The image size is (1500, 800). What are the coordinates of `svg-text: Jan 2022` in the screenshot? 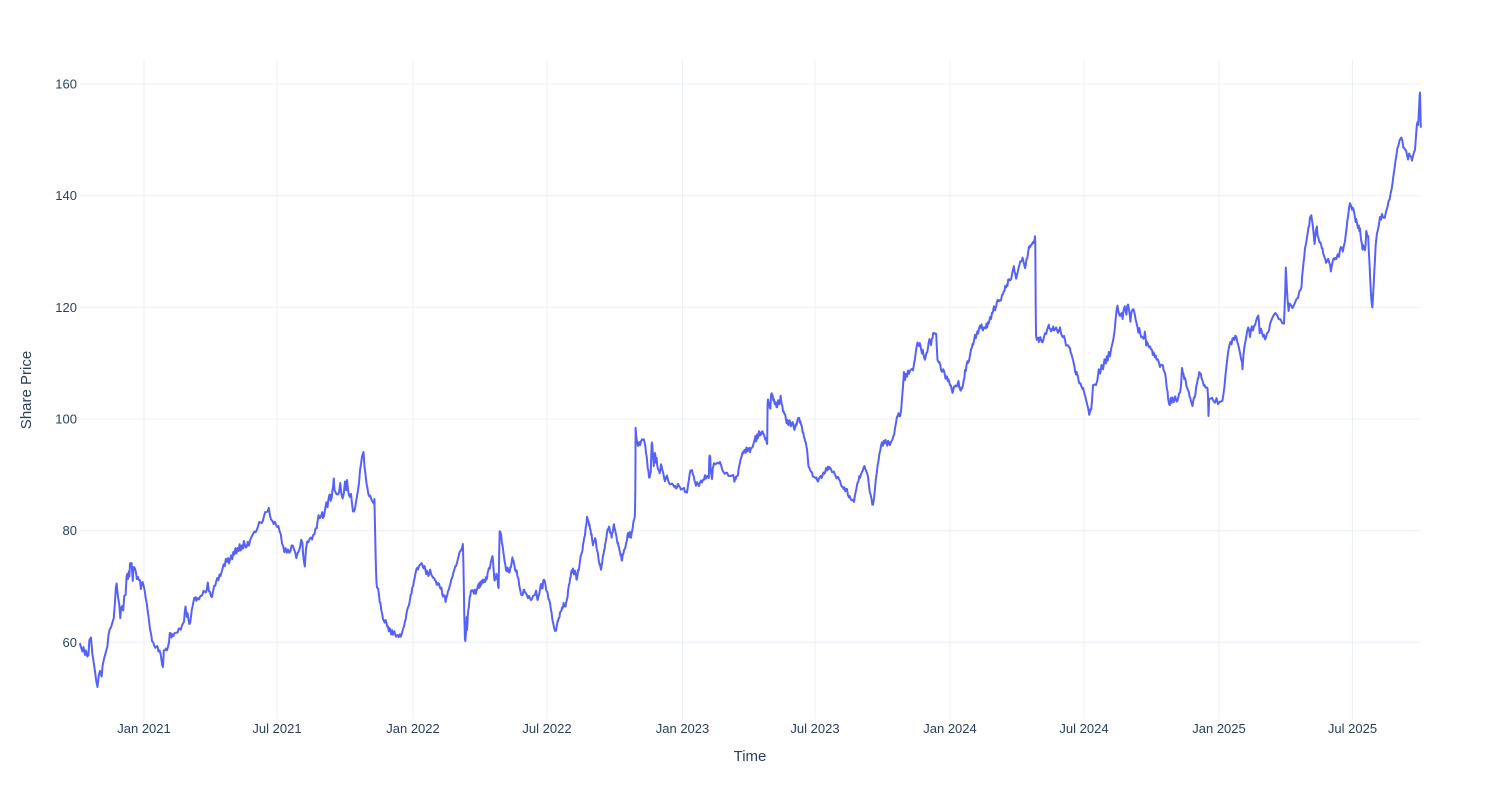 It's located at (413, 728).